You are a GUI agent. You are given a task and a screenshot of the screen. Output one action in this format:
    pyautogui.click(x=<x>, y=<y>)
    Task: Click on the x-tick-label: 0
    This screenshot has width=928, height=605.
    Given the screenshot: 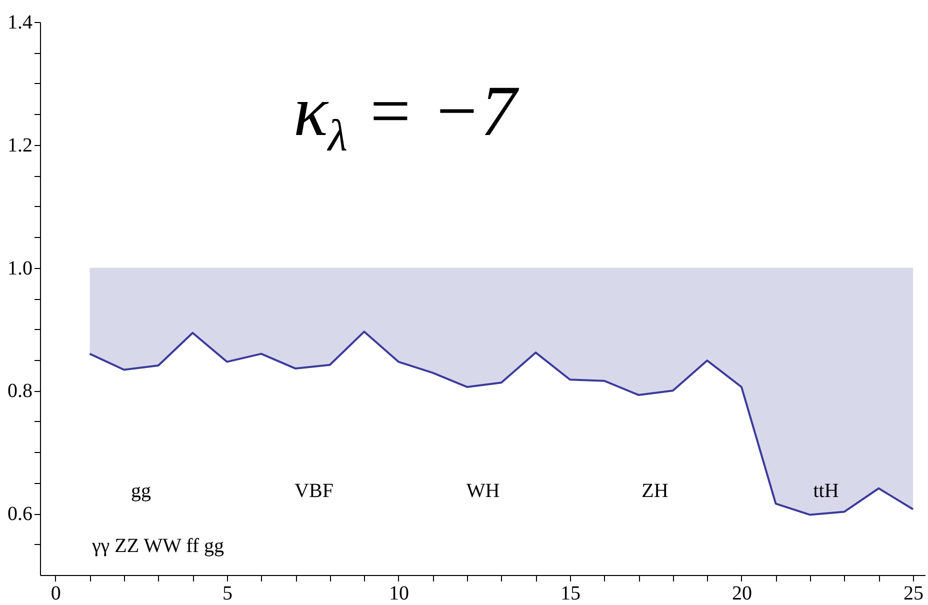 What is the action you would take?
    pyautogui.click(x=55, y=593)
    